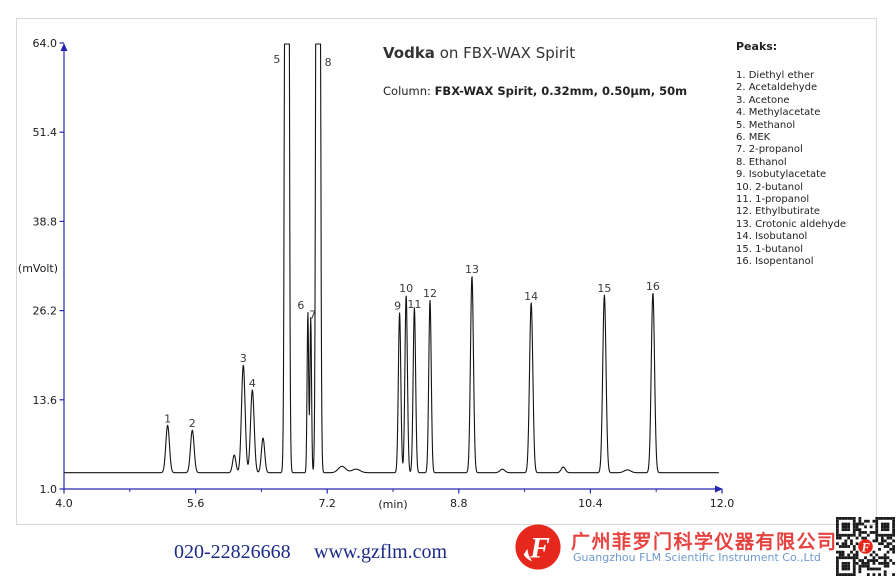 The height and width of the screenshot is (579, 896). I want to click on peak-list-item: 3. Acetone, so click(763, 100).